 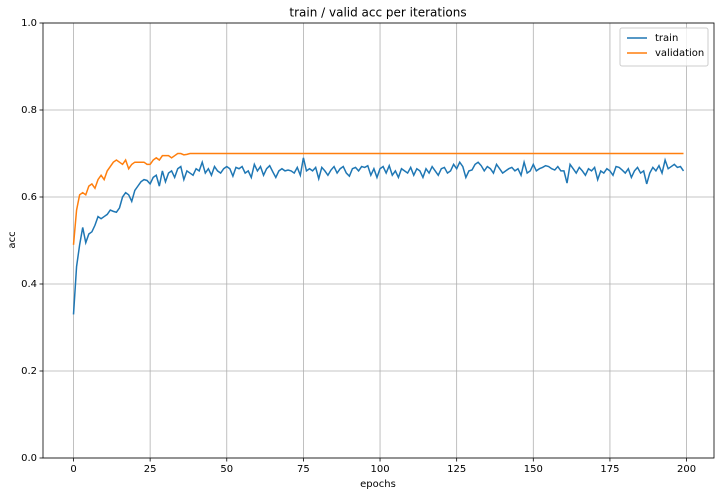 I want to click on legend-label: validation, so click(x=679, y=53).